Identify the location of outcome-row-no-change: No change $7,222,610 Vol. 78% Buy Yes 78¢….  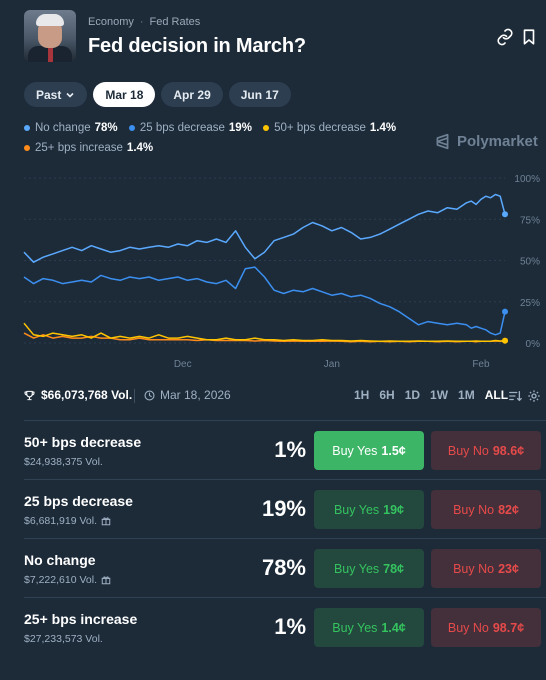
(285, 567).